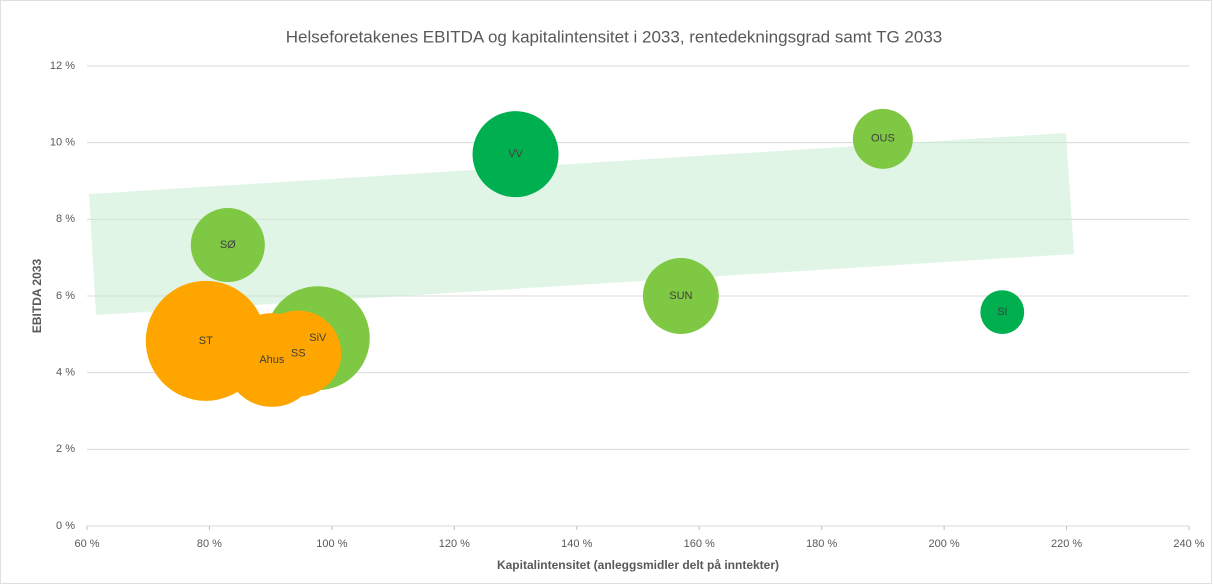  What do you see at coordinates (65, 296) in the screenshot?
I see `y-tick-label: 6 %` at bounding box center [65, 296].